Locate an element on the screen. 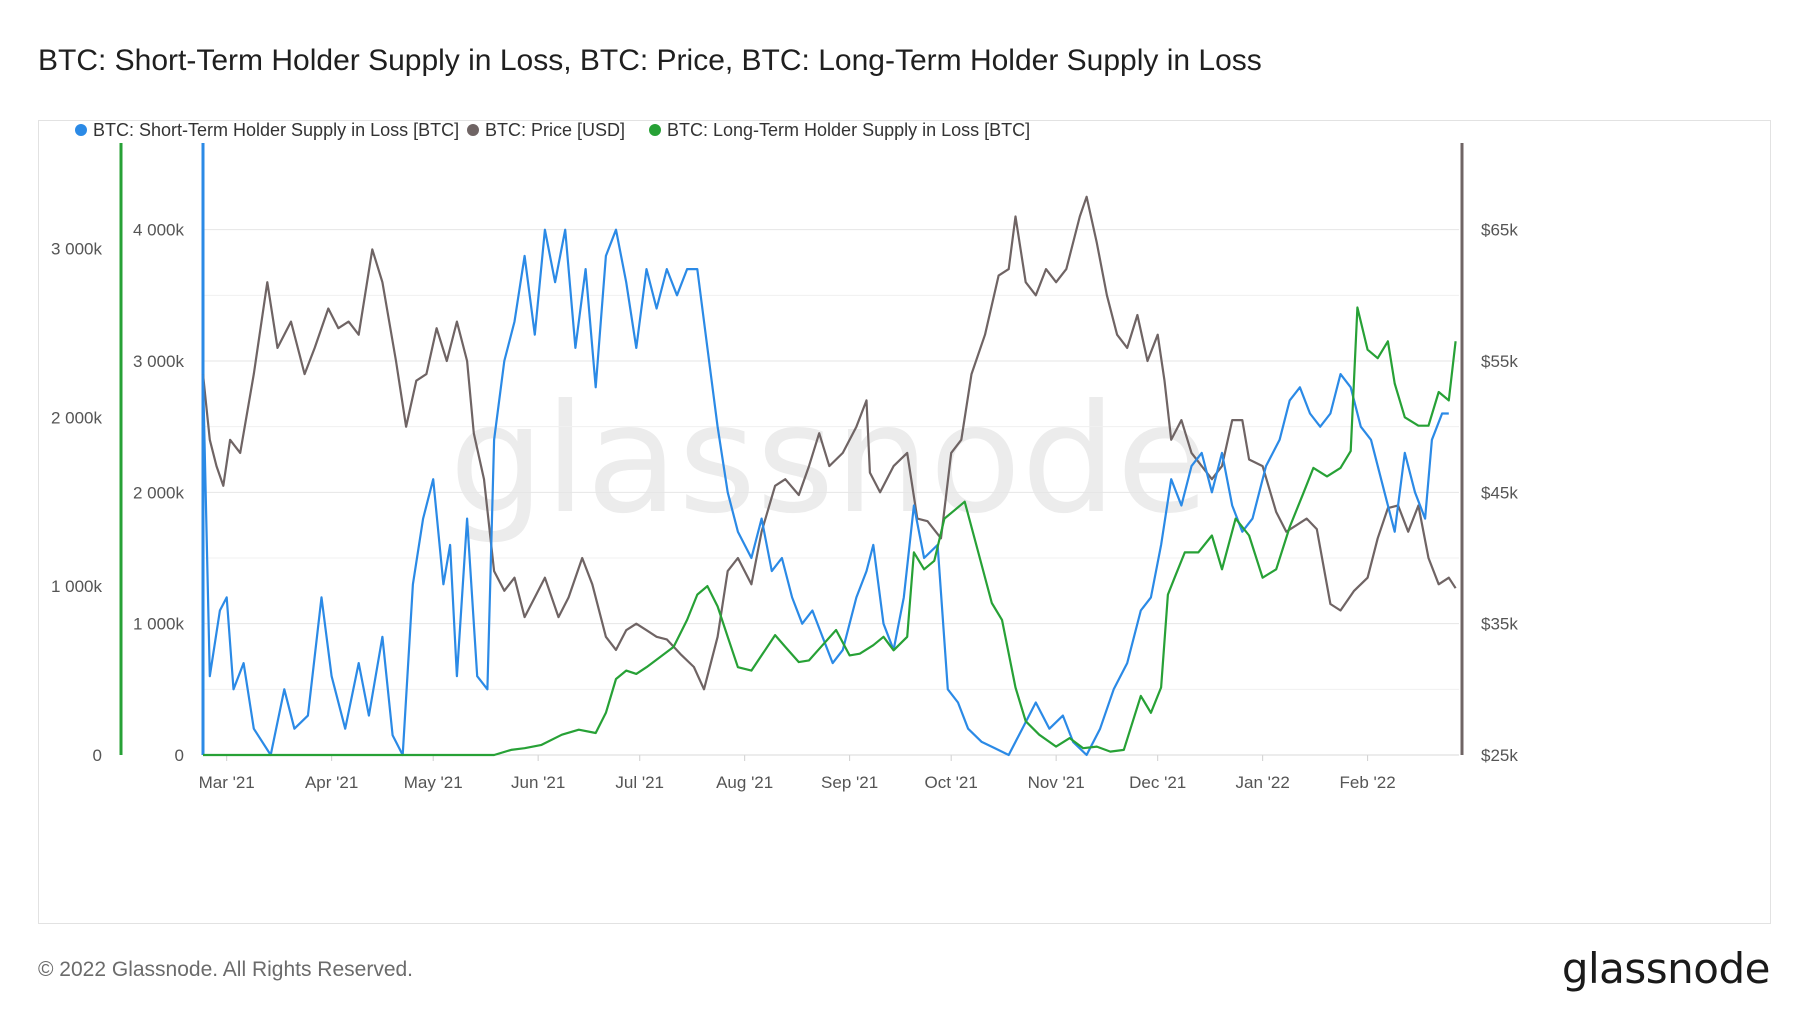 This screenshot has width=1800, height=1013. x-axis-tick: Apr '21 is located at coordinates (331, 782).